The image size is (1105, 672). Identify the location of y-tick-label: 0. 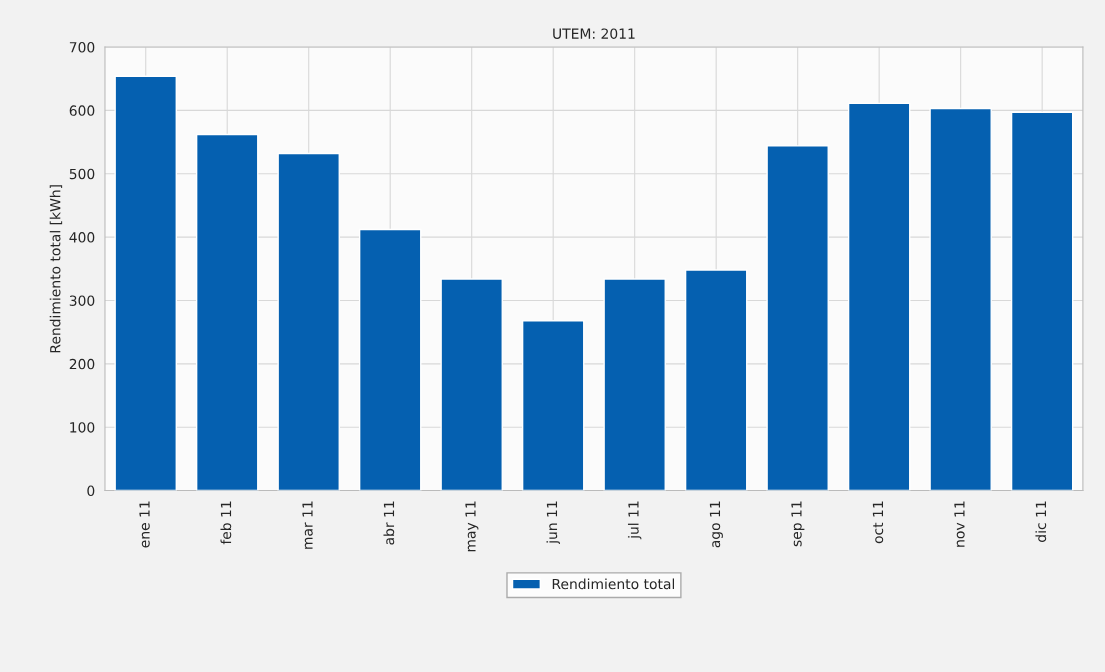
(91, 491).